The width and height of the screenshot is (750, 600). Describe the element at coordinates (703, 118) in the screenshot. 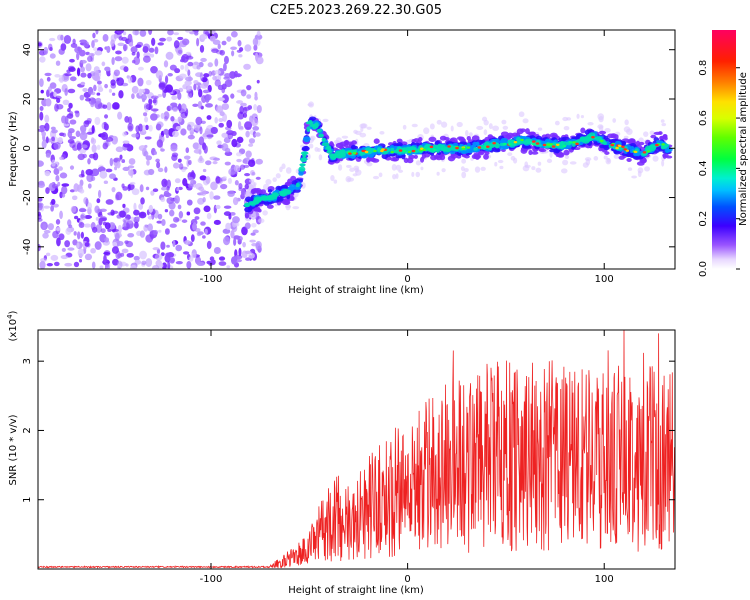

I see `colorbar-tick-label: 0.6` at that location.